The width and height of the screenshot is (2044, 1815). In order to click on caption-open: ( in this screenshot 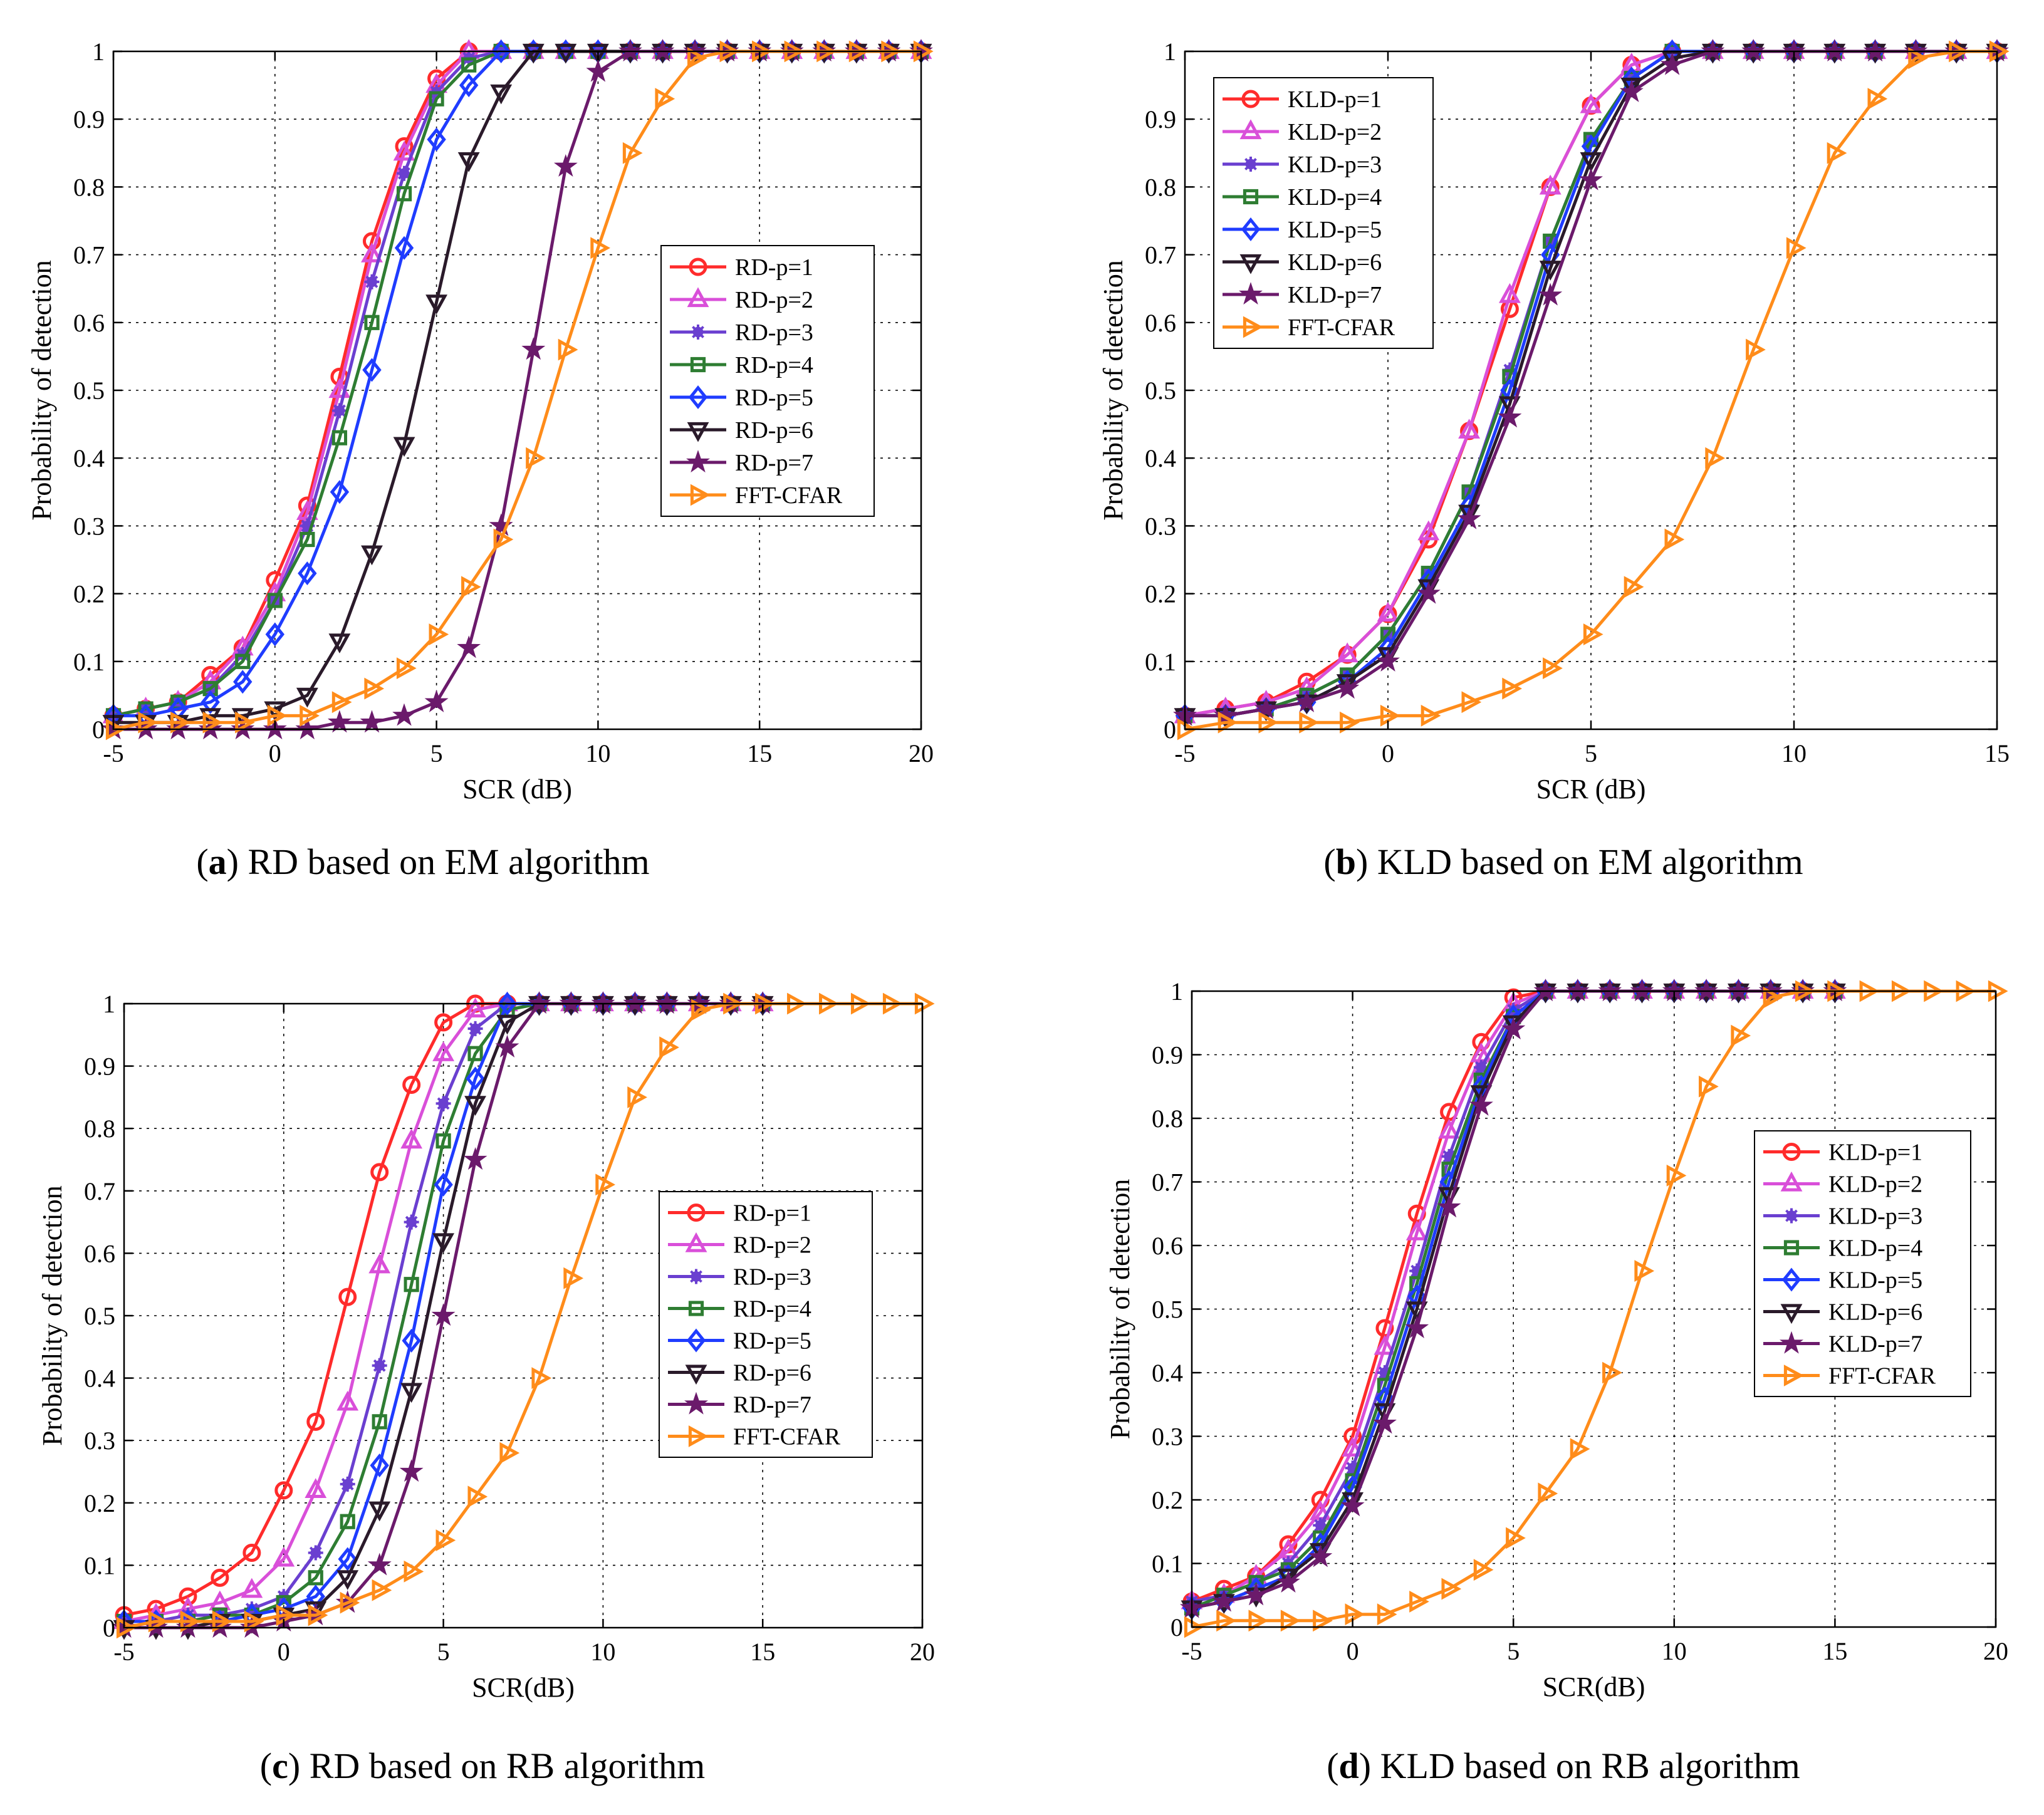, I will do `click(1329, 861)`.